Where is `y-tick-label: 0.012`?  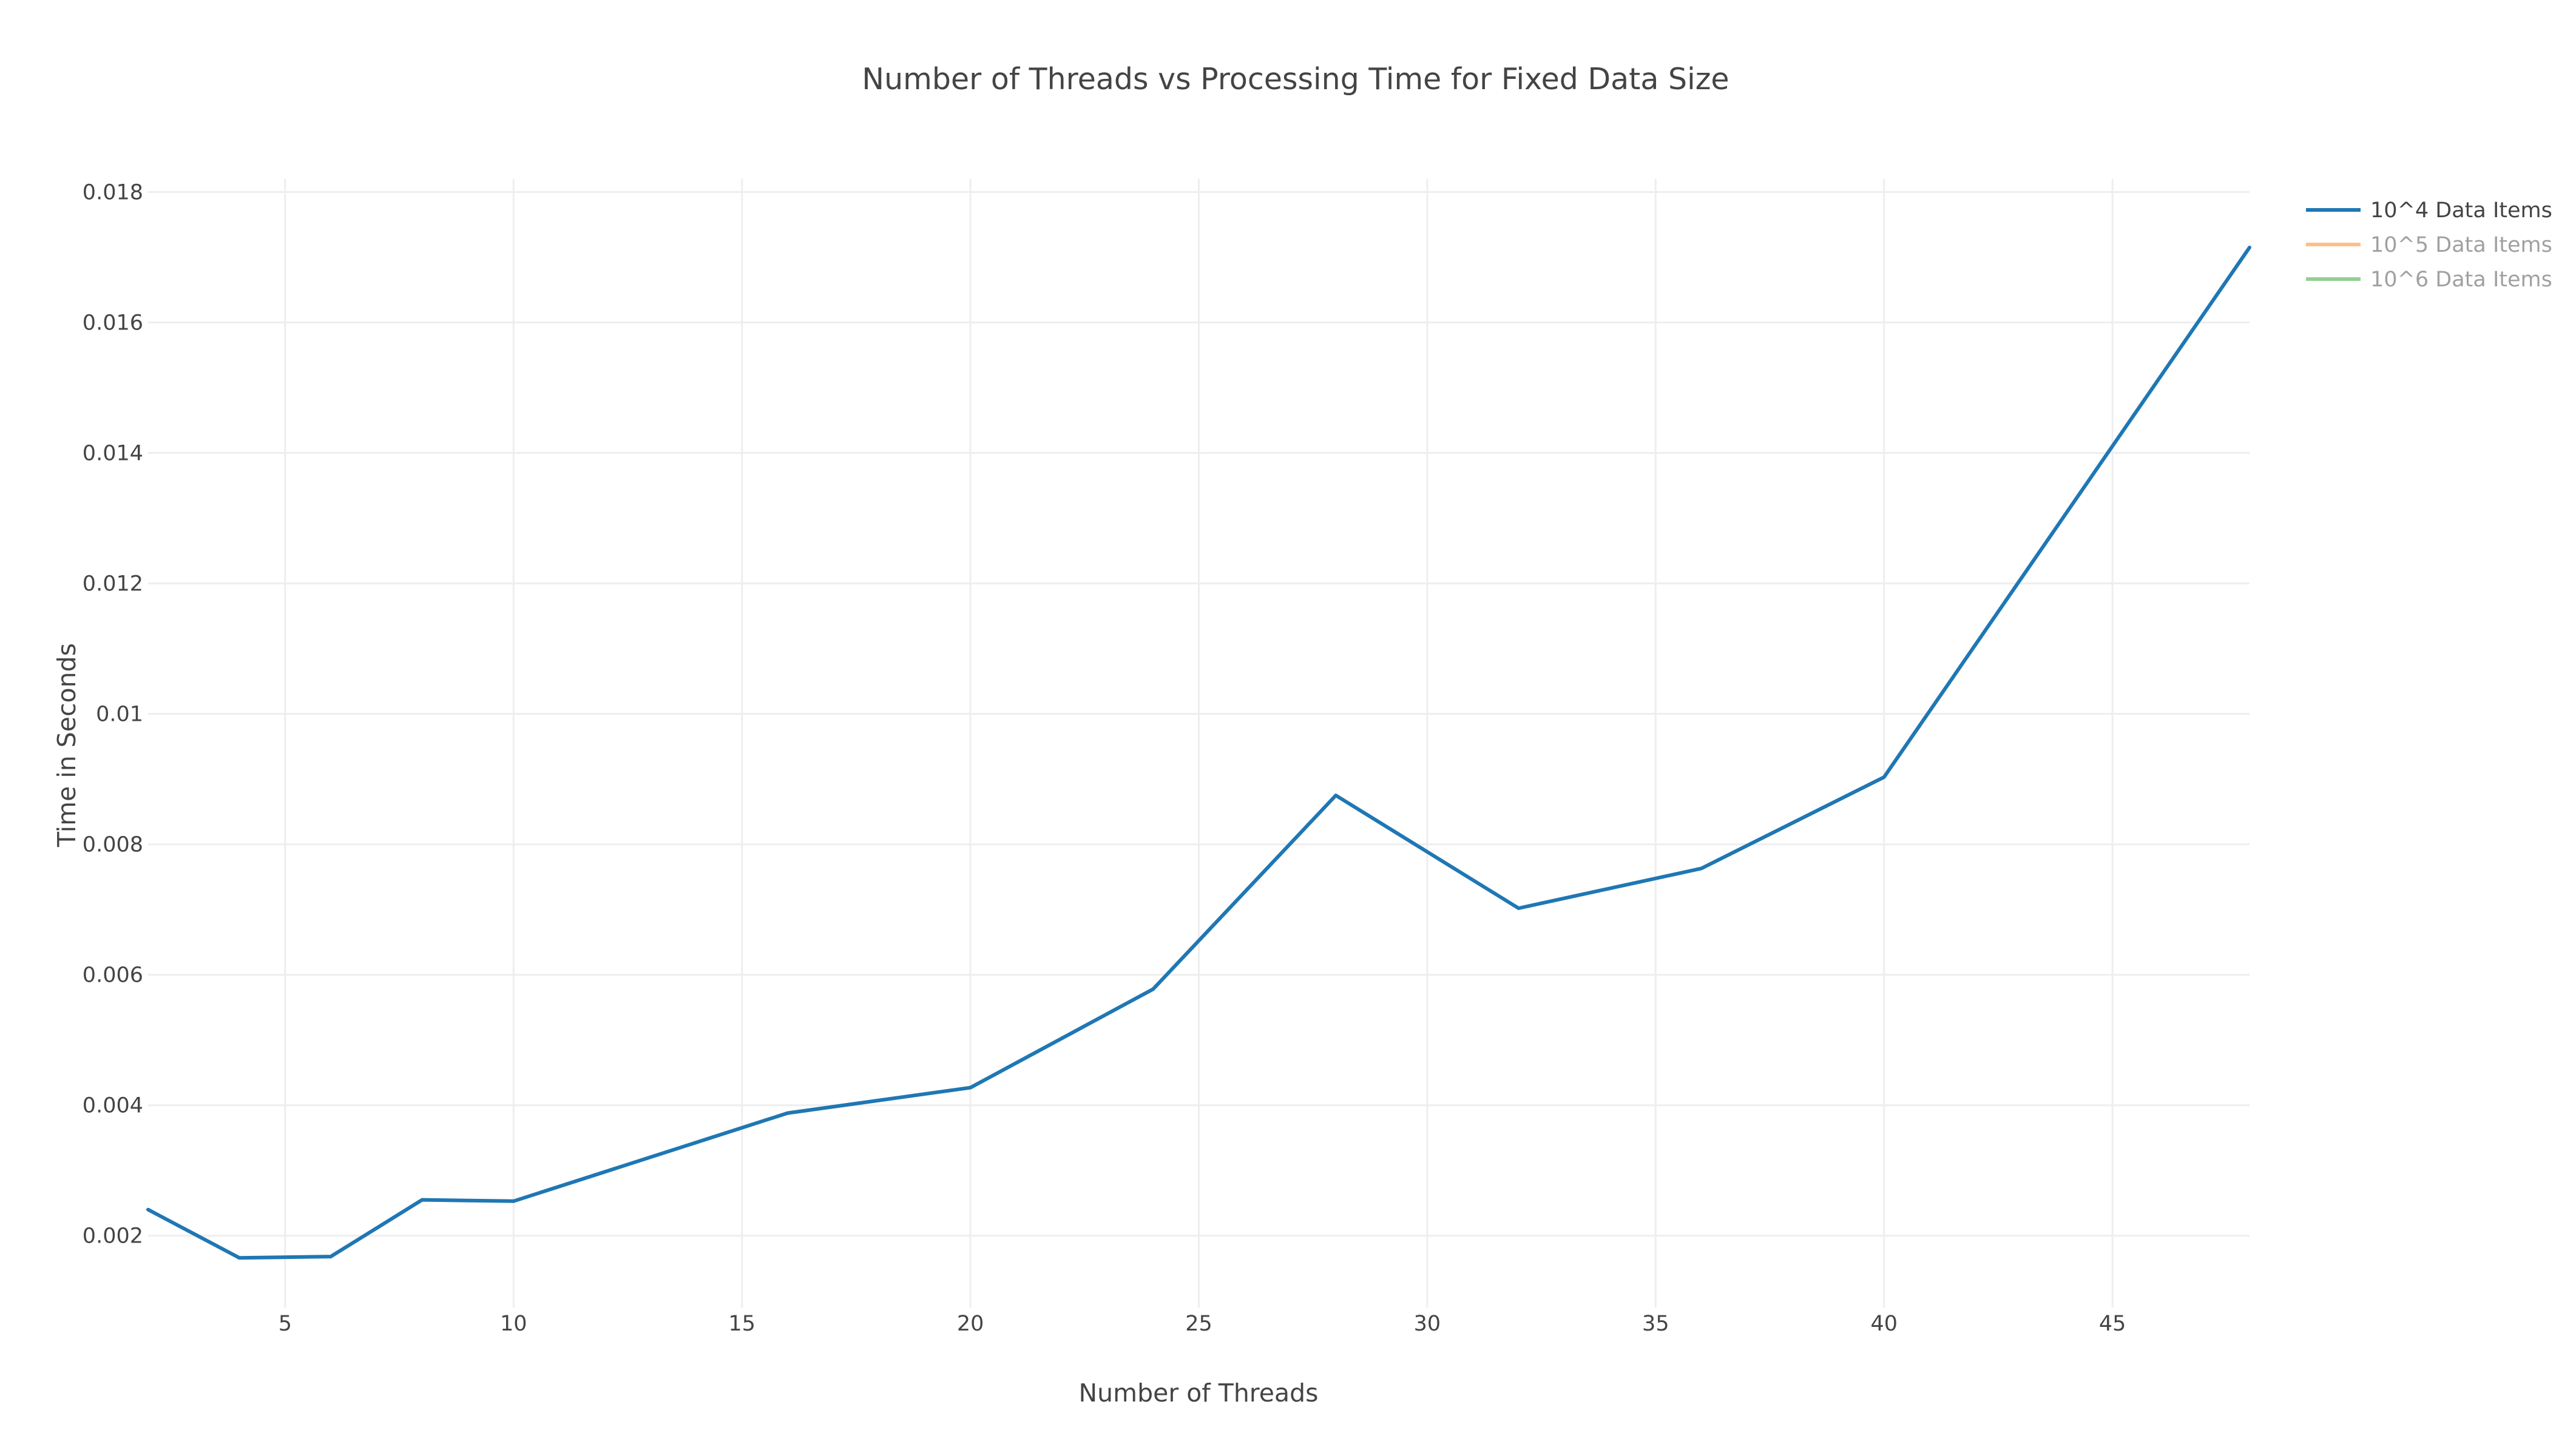 y-tick-label: 0.012 is located at coordinates (113, 584).